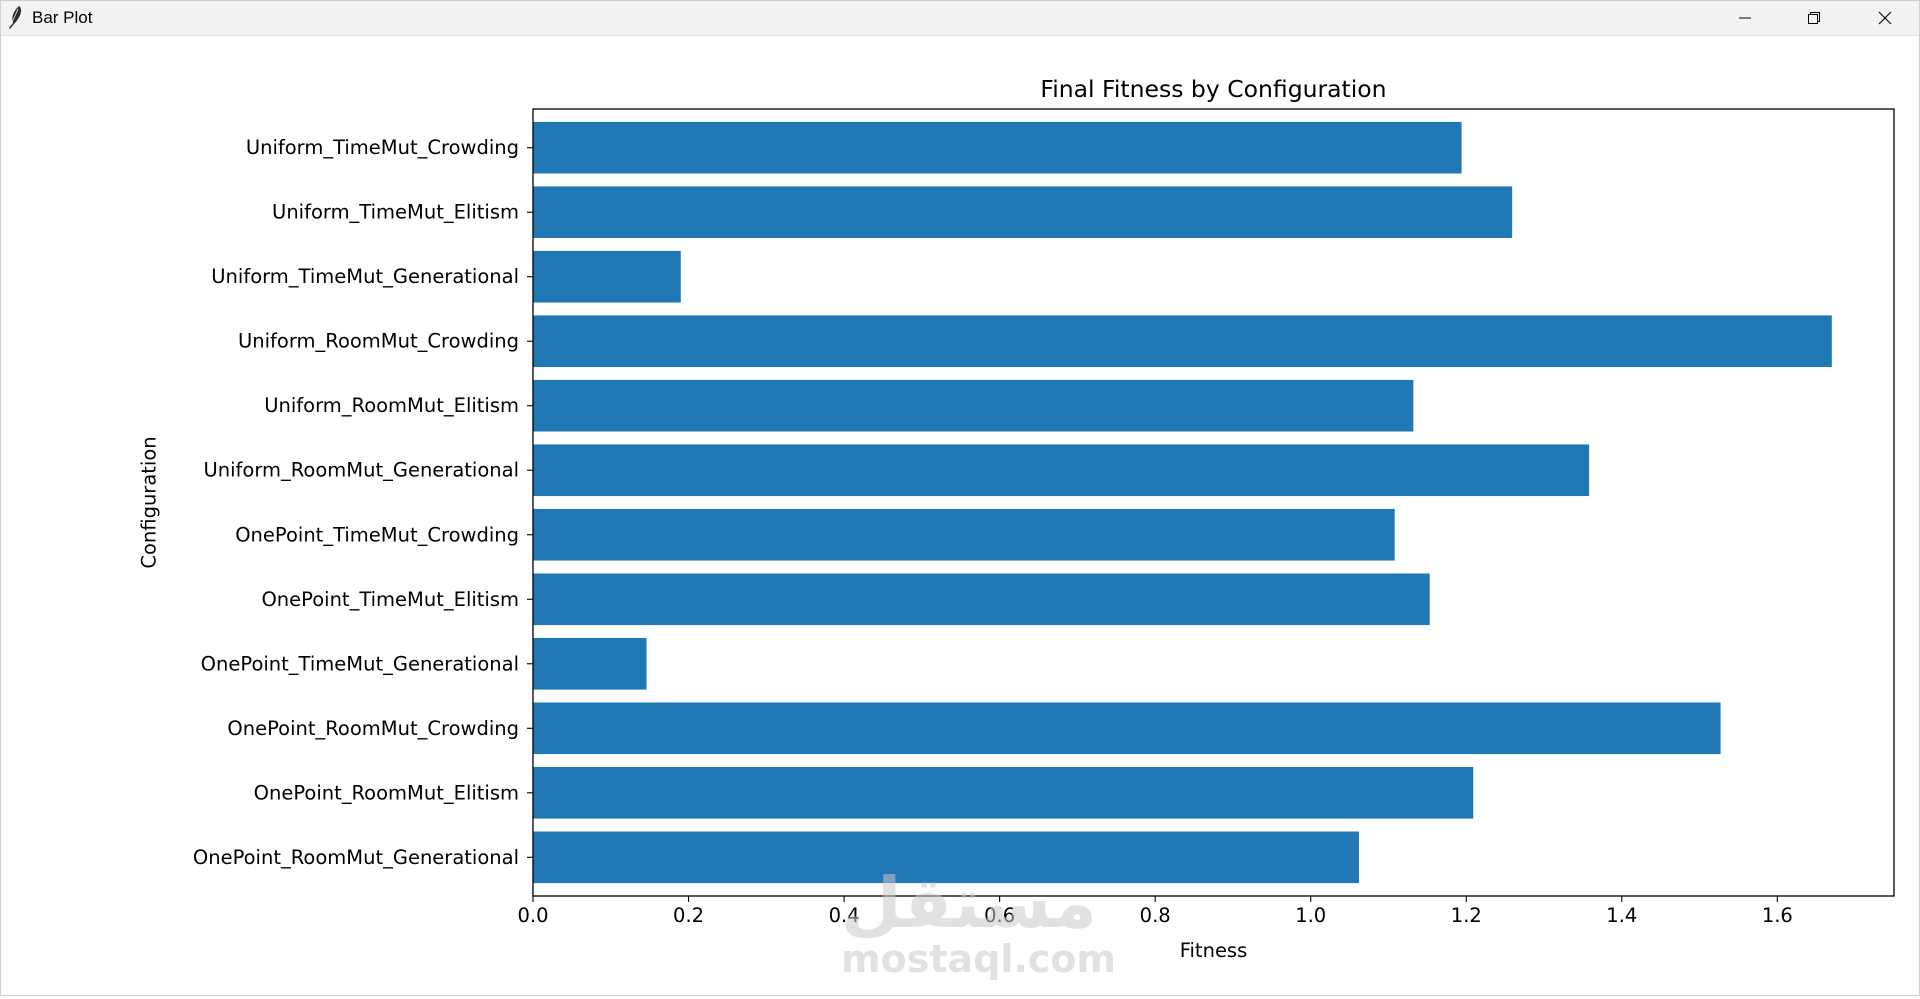 The height and width of the screenshot is (999, 1920). Describe the element at coordinates (391, 405) in the screenshot. I see `y-tick-label: Uniform_RoomMut_Elitism` at that location.